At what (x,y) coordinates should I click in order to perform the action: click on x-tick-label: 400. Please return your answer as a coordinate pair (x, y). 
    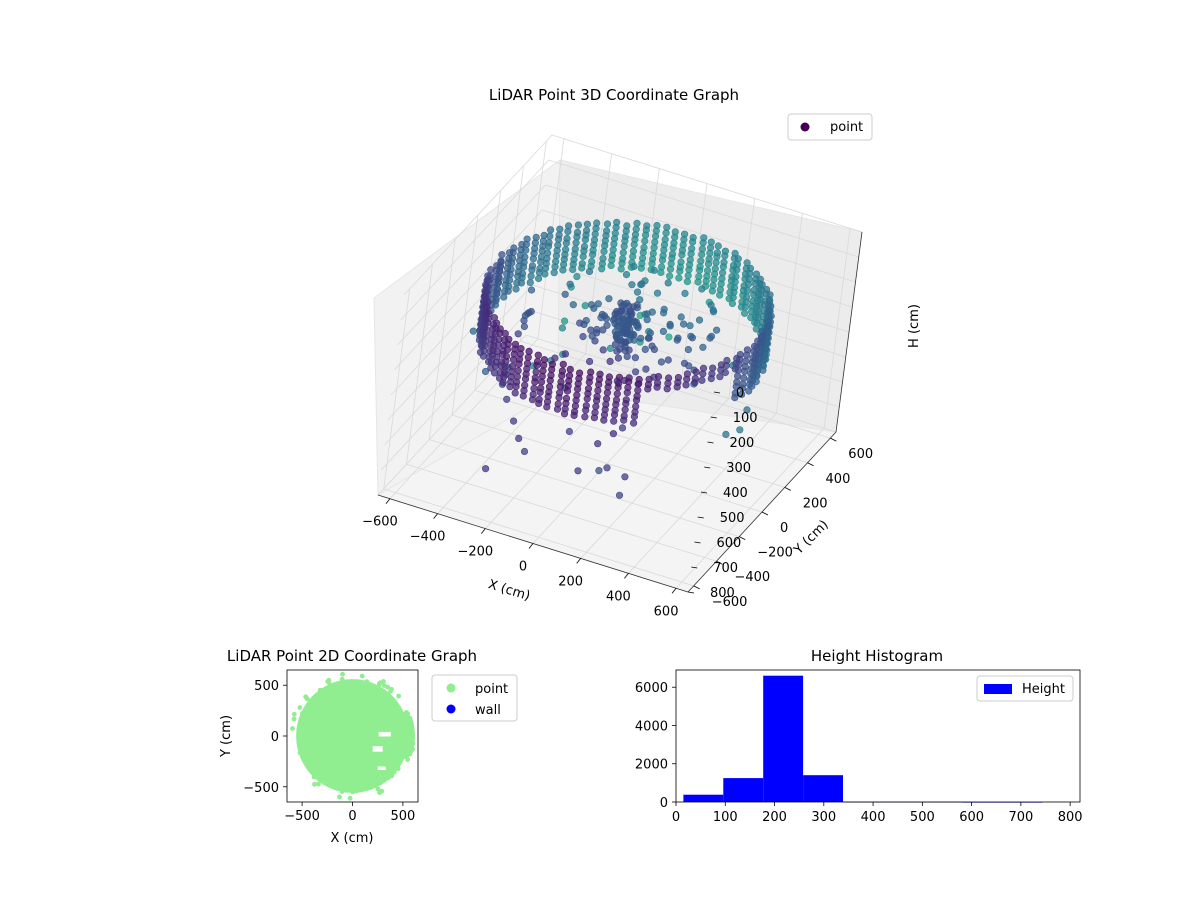
    Looking at the image, I should click on (873, 817).